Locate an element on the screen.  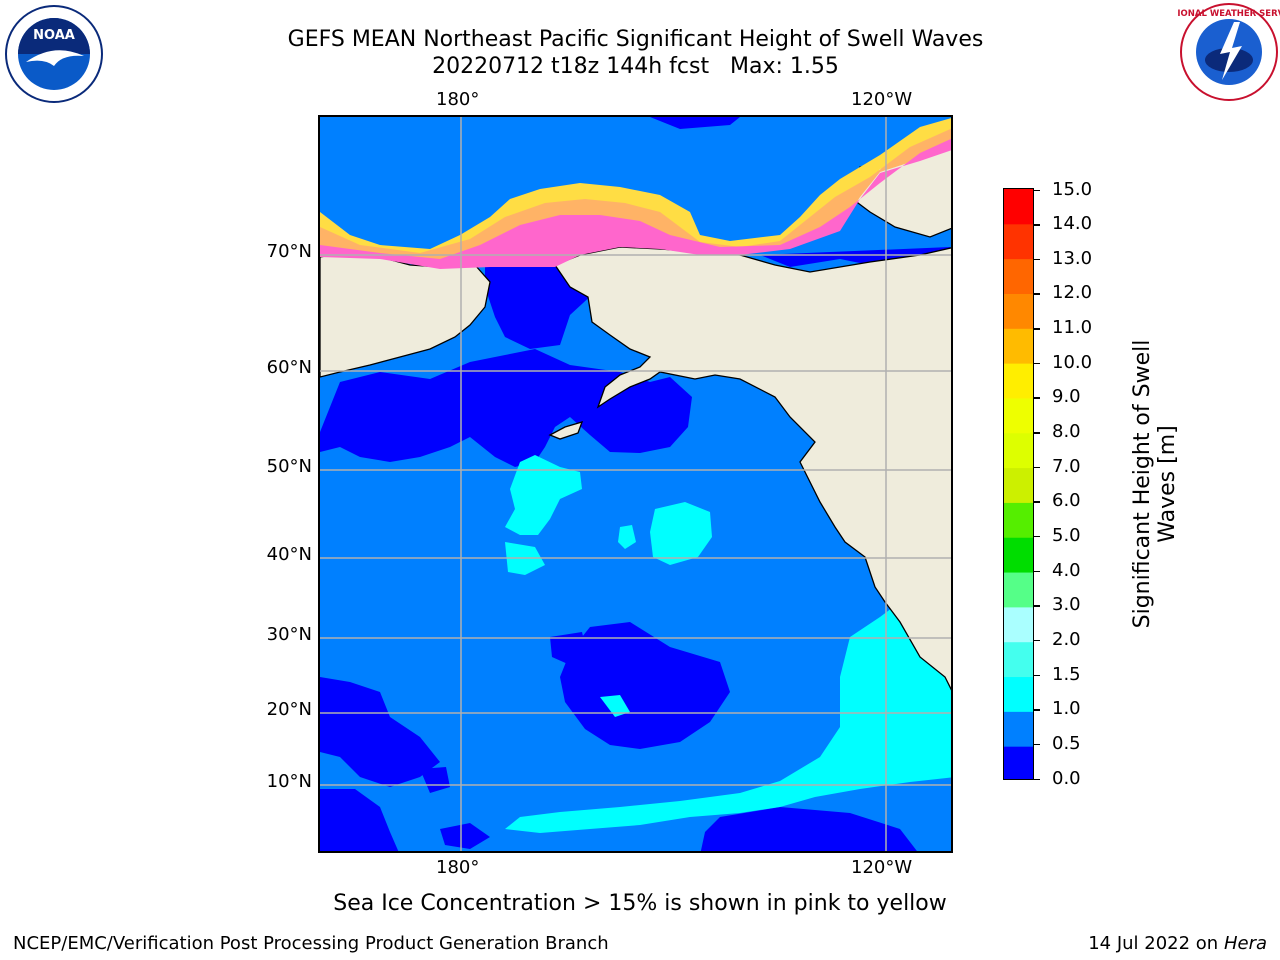
lon-tick-120w-bottom: 120°W is located at coordinates (882, 867).